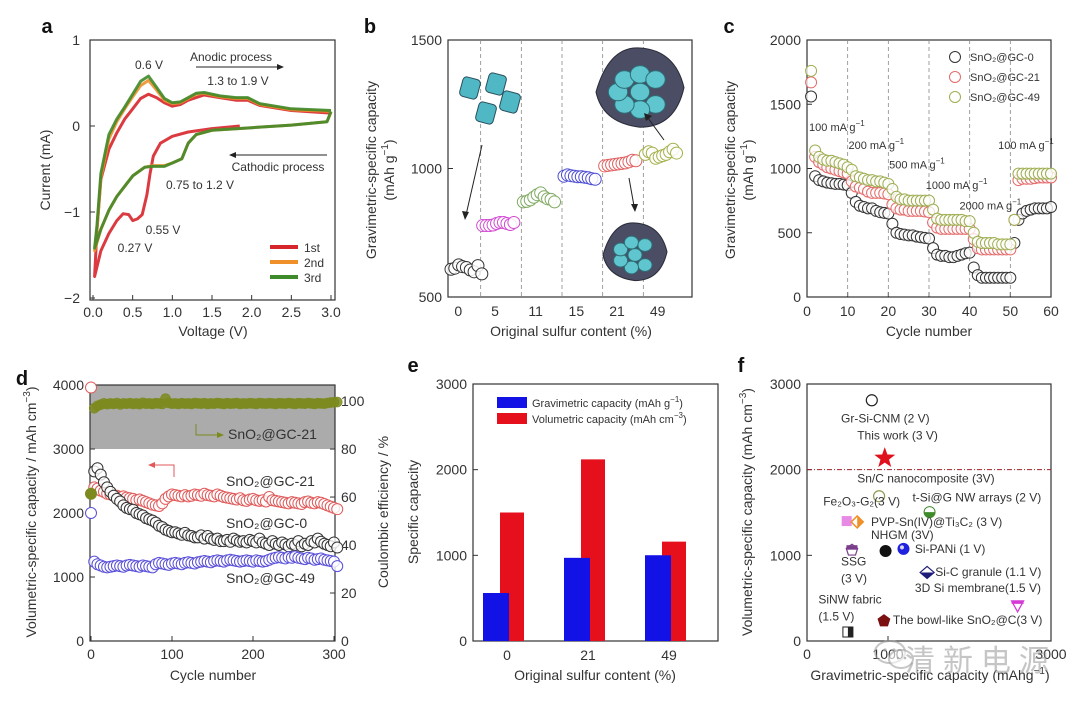  Describe the element at coordinates (848, 311) in the screenshot. I see `x-tick-label: 10` at that location.